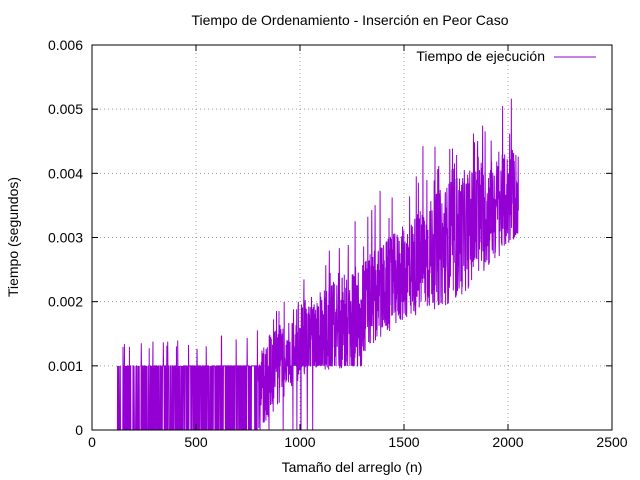  Describe the element at coordinates (65, 366) in the screenshot. I see `y-tick-label: 0.001` at that location.